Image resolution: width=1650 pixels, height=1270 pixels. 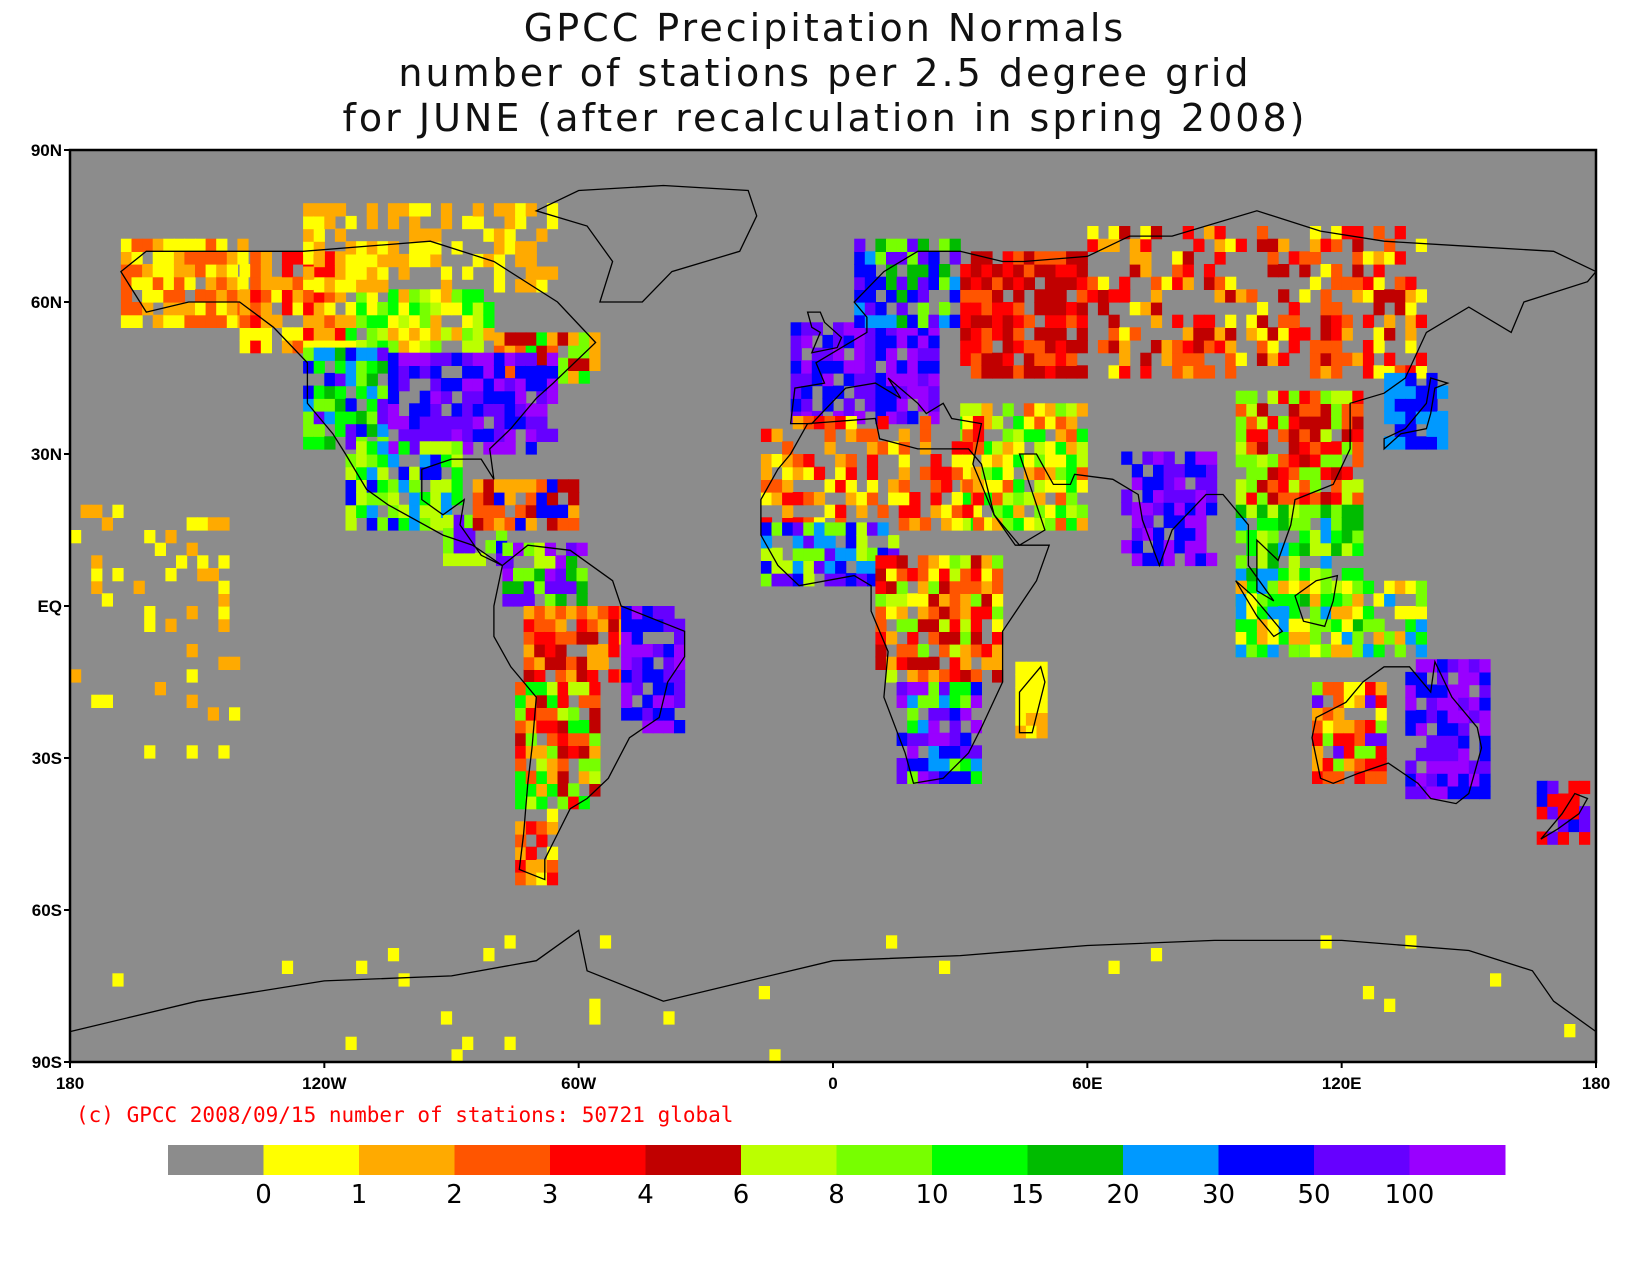 I want to click on lon-tick-label: 180, so click(x=70, y=1083).